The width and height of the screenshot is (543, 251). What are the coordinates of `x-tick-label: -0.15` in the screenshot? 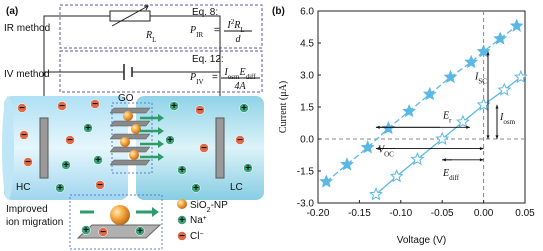 It's located at (359, 213).